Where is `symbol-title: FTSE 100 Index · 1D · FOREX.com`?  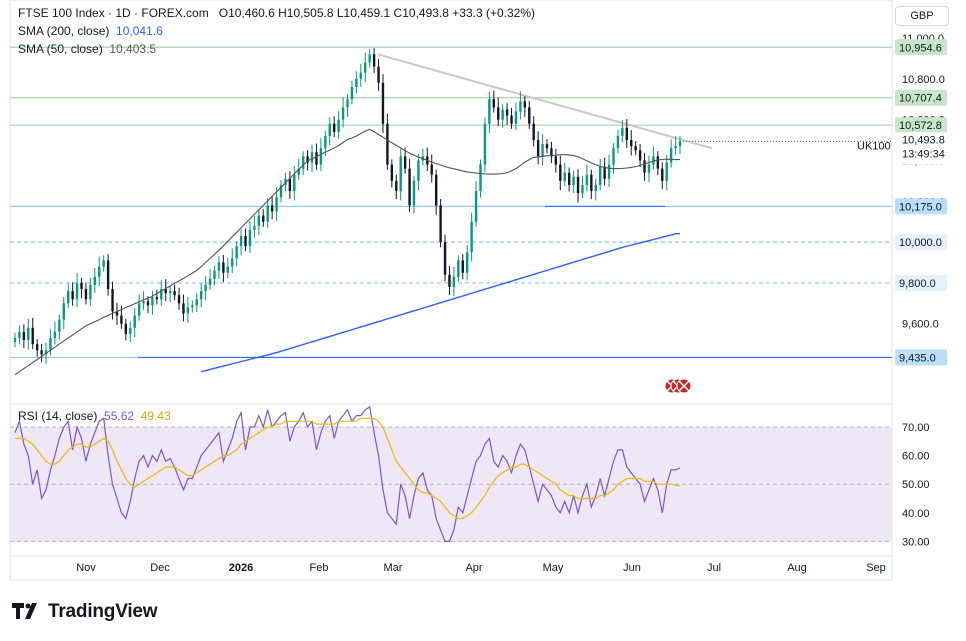 symbol-title: FTSE 100 Index · 1D · FOREX.com is located at coordinates (113, 13).